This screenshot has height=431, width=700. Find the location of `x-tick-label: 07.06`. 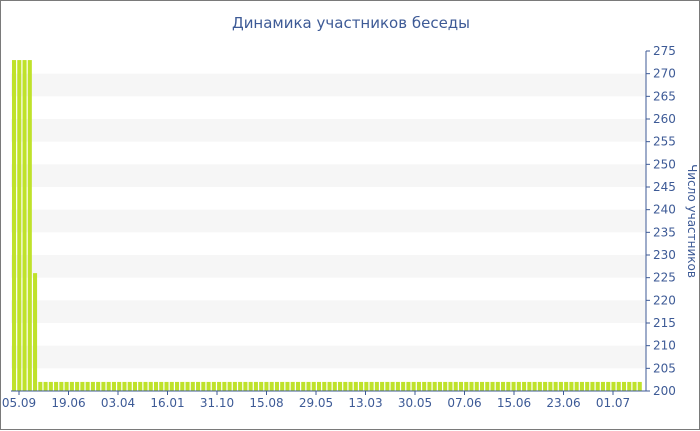

x-tick-label: 07.06 is located at coordinates (464, 403).